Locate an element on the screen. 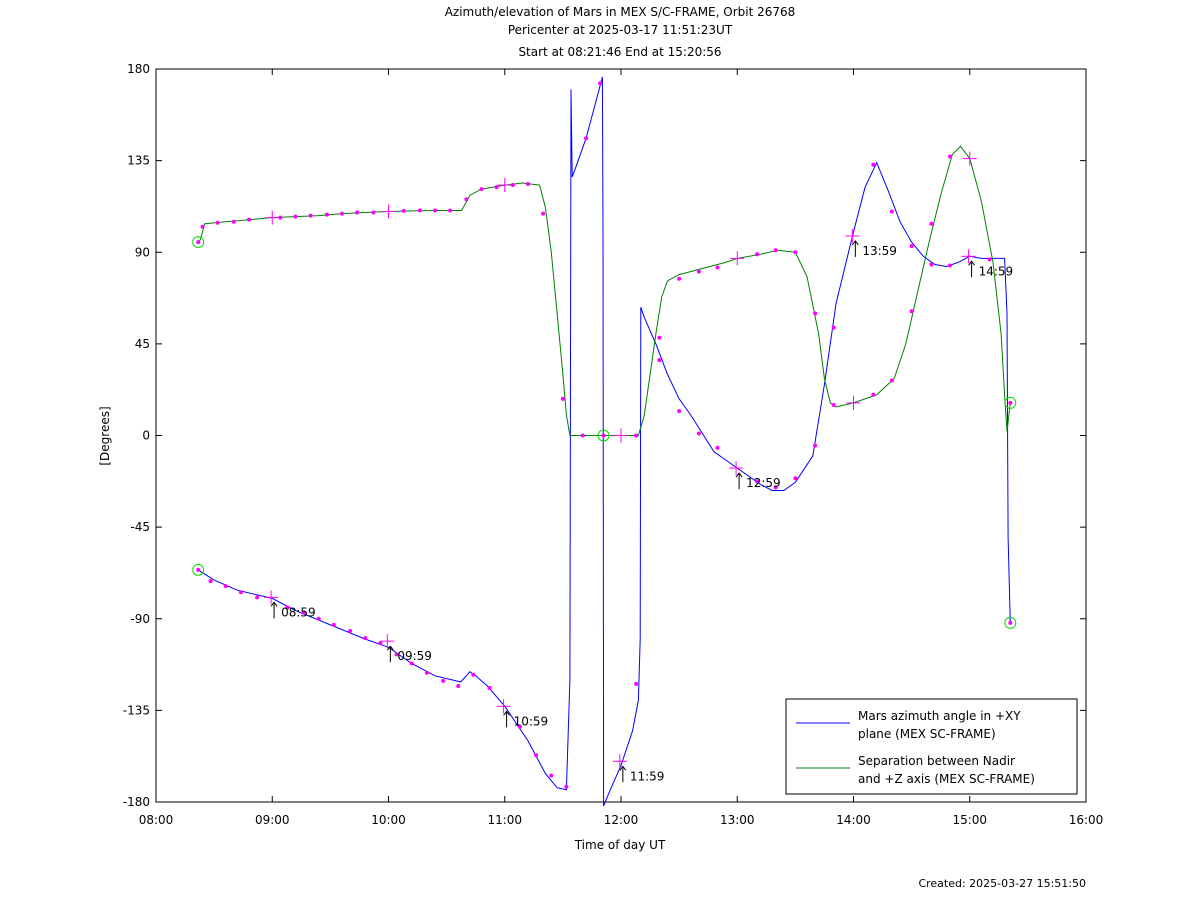 Image resolution: width=1200 pixels, height=901 pixels. chart-subtitle-pericenter: Pericenter at 2025-03-17 11:51:23UT is located at coordinates (620, 30).